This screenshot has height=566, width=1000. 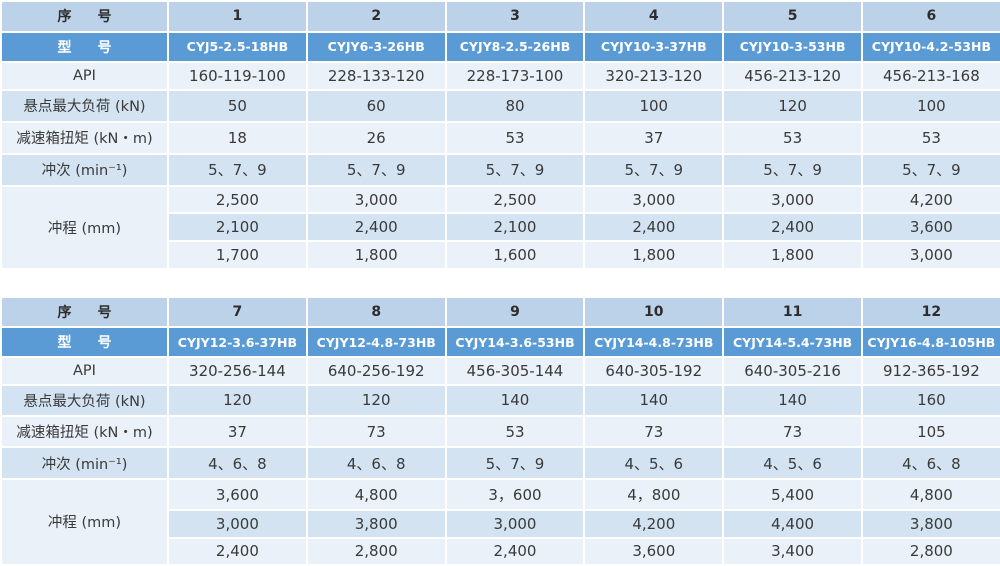 I want to click on api-cell: 320-256-144, so click(x=237, y=371).